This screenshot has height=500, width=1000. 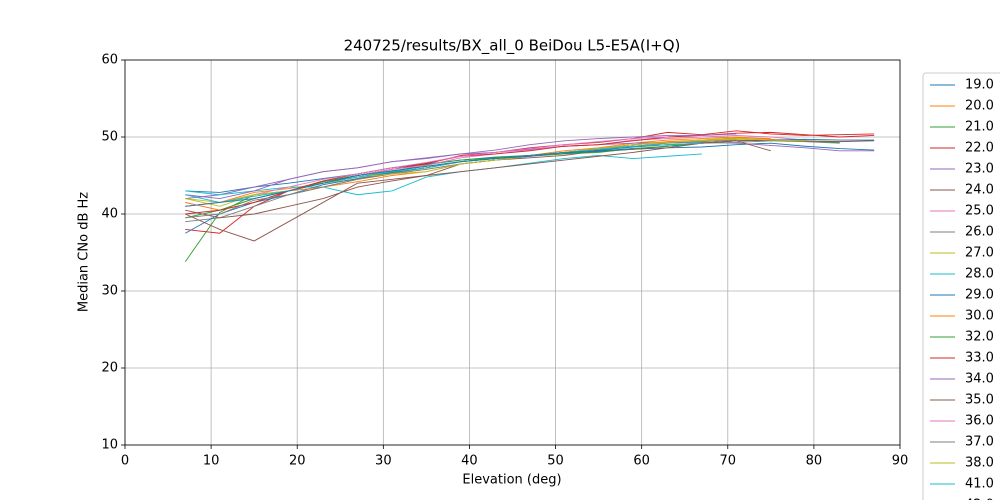 What do you see at coordinates (979, 358) in the screenshot?
I see `legend-label: 33.0` at bounding box center [979, 358].